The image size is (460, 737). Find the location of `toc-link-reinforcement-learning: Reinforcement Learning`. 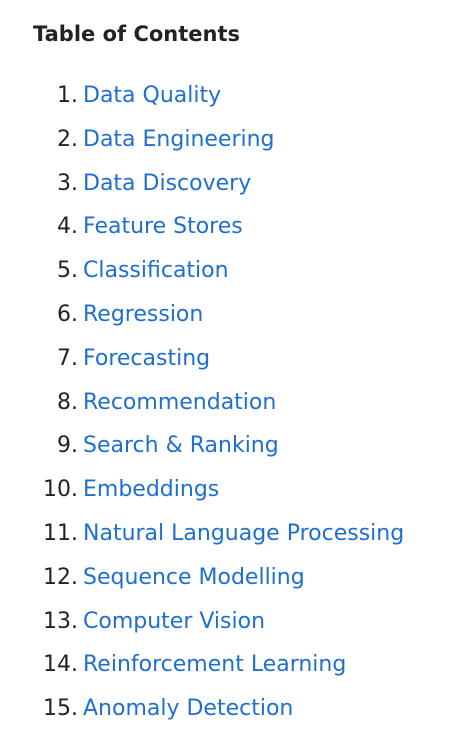

toc-link-reinforcement-learning: Reinforcement Learning is located at coordinates (215, 665).